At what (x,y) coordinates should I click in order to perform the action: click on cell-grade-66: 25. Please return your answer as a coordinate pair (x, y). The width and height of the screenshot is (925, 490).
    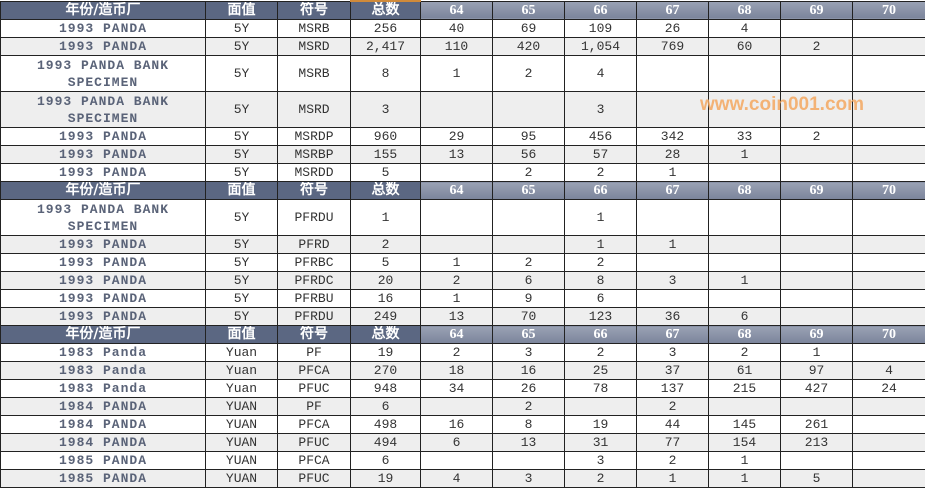
    Looking at the image, I should click on (600, 370).